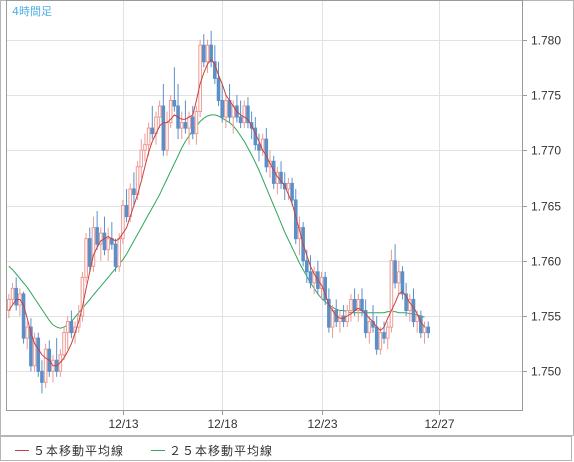  I want to click on y-axis-ticks: 1.780 1.775 1.770 1.765 1.760 1.755 1.750, so click(541, 206).